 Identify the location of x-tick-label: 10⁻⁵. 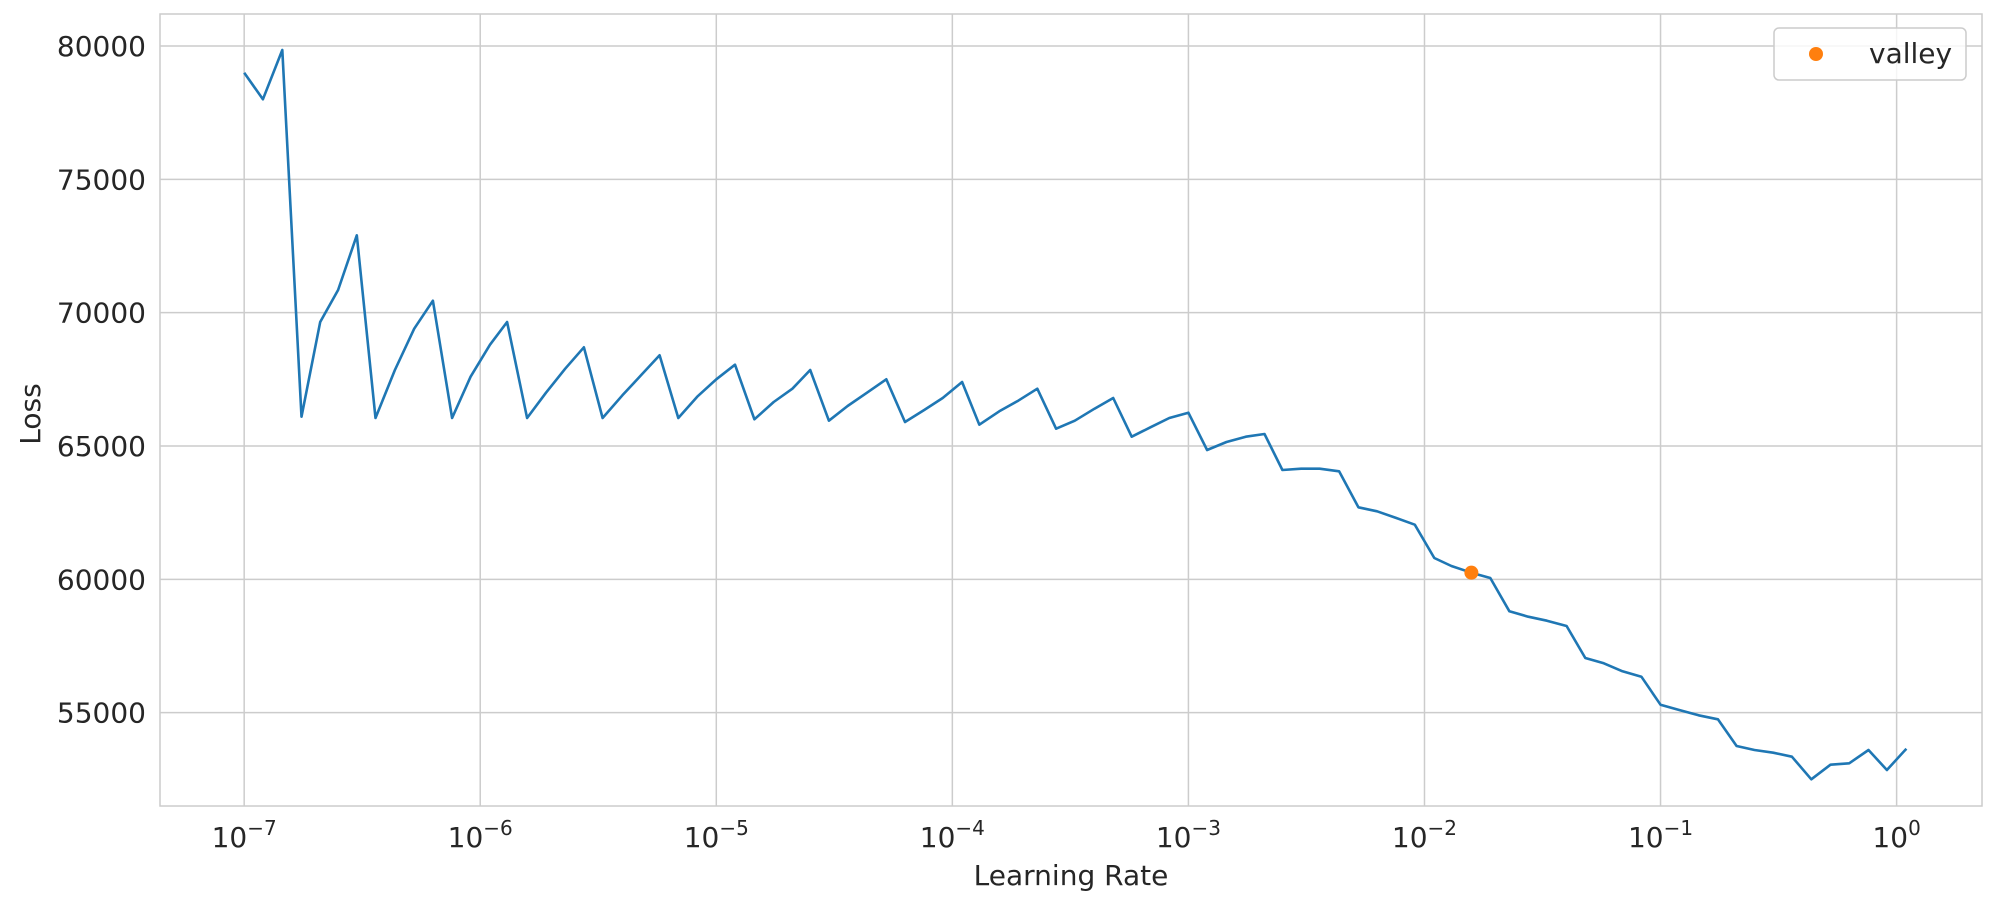
(716, 835).